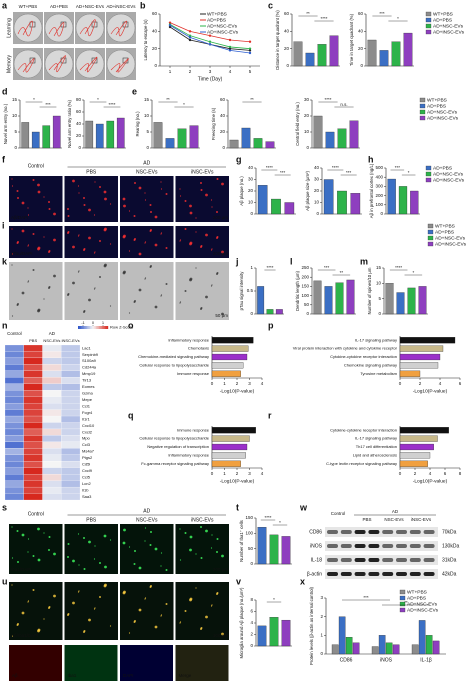 The height and width of the screenshot is (685, 469). I want to click on y-axis-label: Central field entry (no.), so click(297, 124).